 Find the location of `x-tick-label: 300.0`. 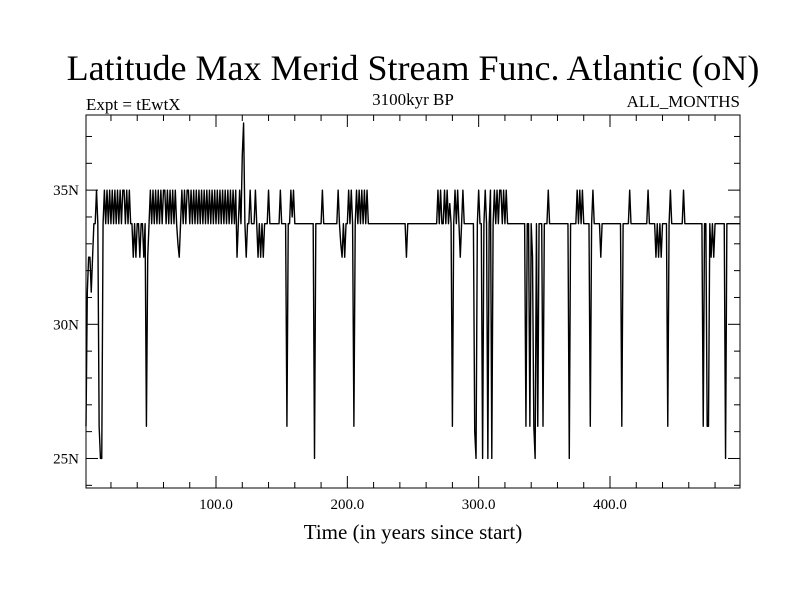

x-tick-label: 300.0 is located at coordinates (479, 505).